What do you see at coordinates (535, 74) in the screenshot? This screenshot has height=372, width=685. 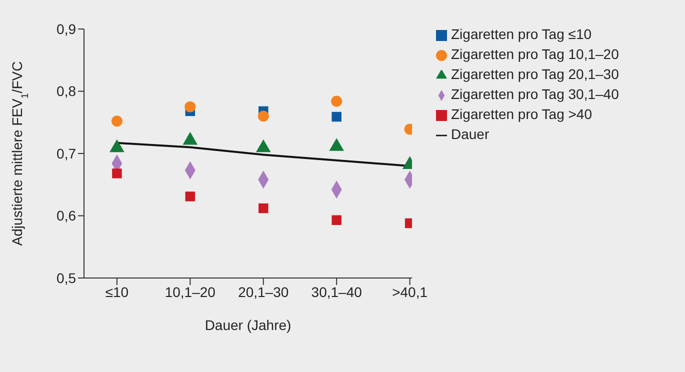 I see `legend-label: Zigaretten pro Tag 20,1–30` at bounding box center [535, 74].